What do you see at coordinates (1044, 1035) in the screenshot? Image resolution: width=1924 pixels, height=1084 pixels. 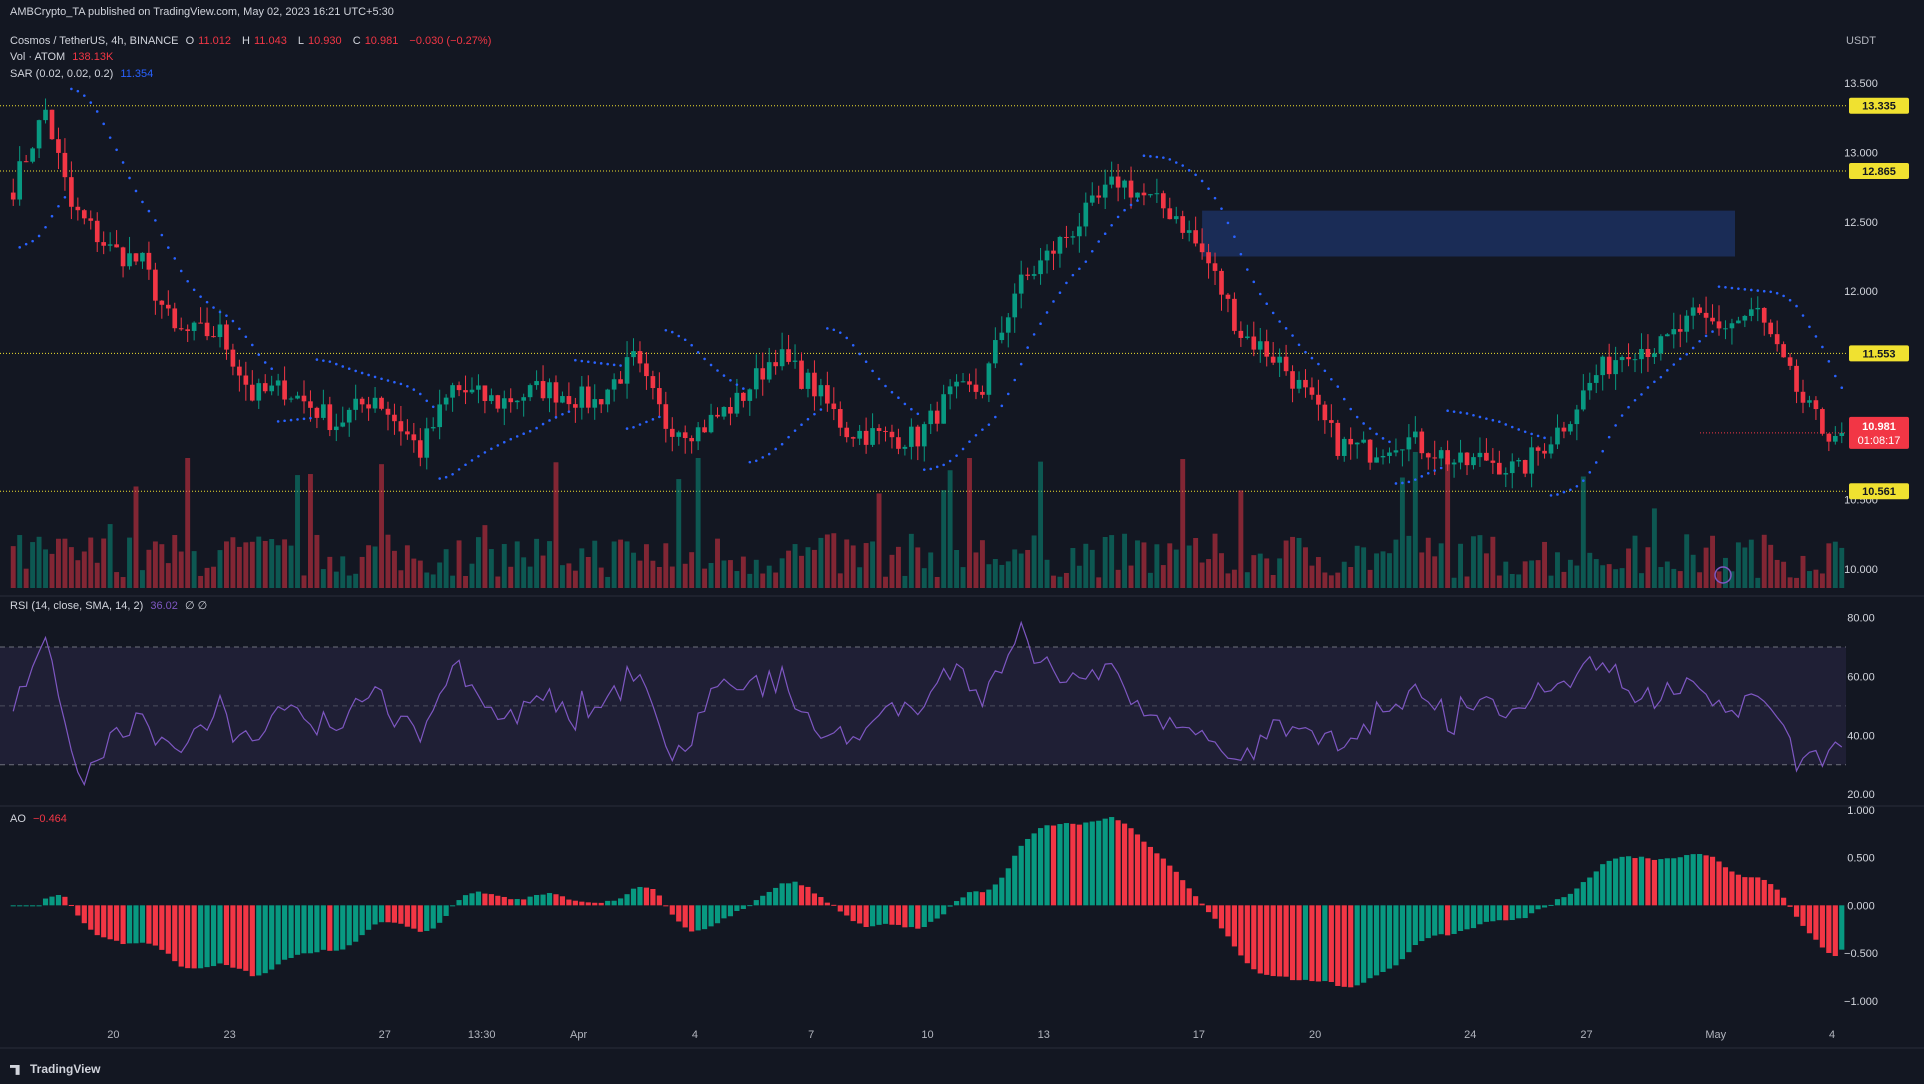 I see `time-tick-label: 13` at bounding box center [1044, 1035].